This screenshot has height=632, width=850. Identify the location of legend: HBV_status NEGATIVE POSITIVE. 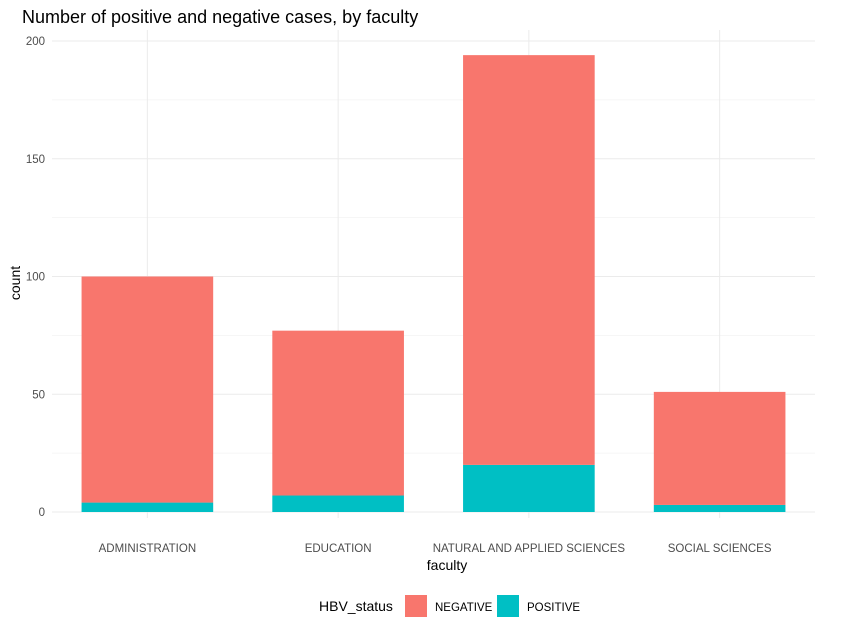
(449, 606).